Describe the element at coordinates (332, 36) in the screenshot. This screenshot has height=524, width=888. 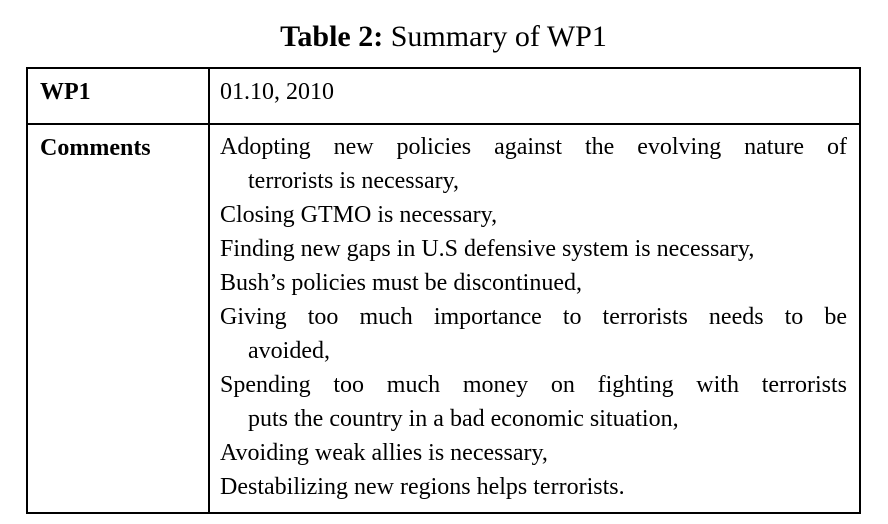
I see `caption-label: Table 2:` at that location.